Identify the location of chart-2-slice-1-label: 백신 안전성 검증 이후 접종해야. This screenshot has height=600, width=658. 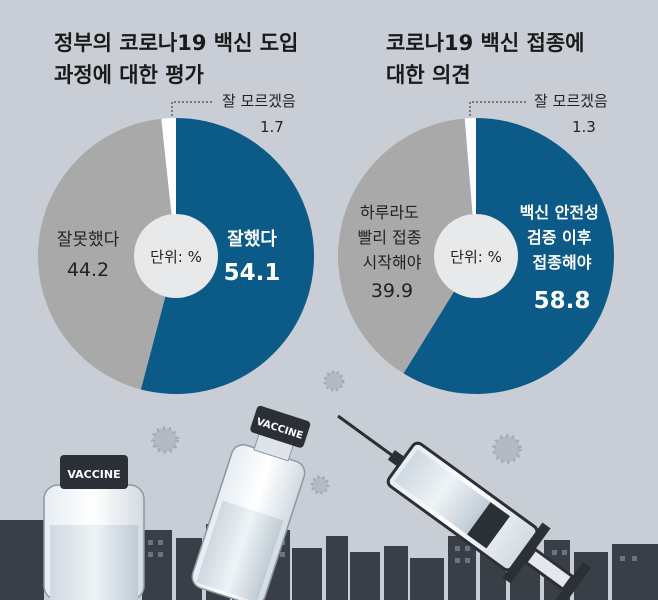
(562, 237).